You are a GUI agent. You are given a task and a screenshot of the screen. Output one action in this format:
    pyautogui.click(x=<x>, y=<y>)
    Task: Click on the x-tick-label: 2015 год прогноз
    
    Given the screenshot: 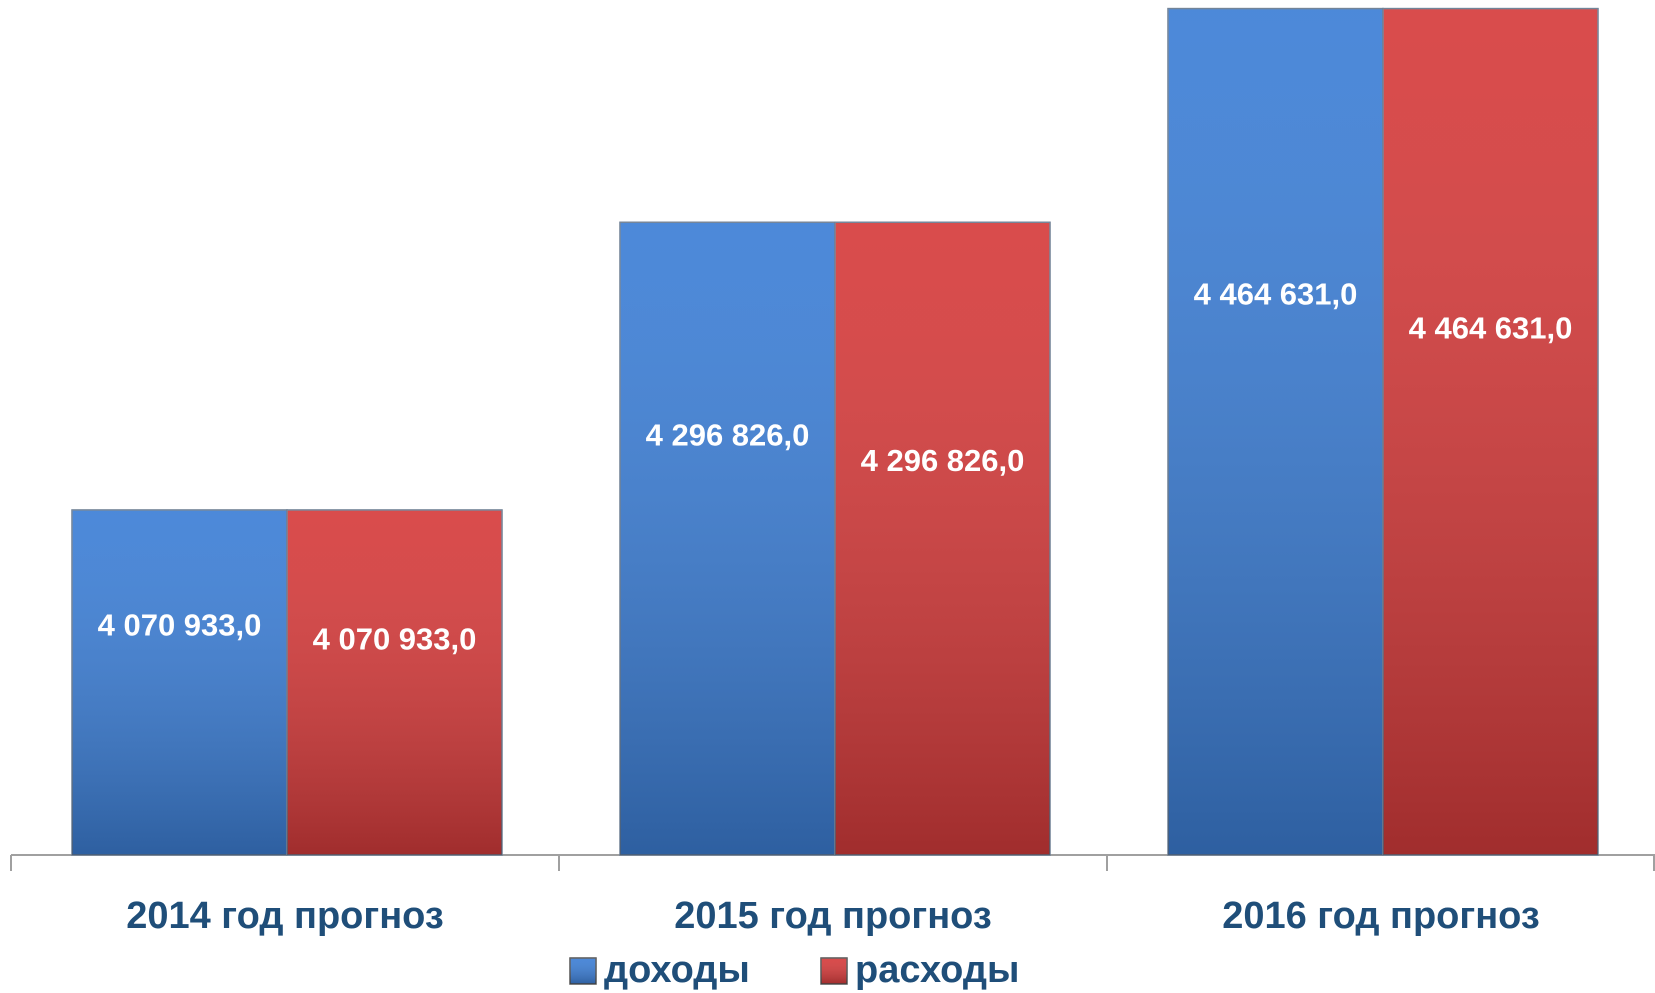 What is the action you would take?
    pyautogui.click(x=833, y=916)
    